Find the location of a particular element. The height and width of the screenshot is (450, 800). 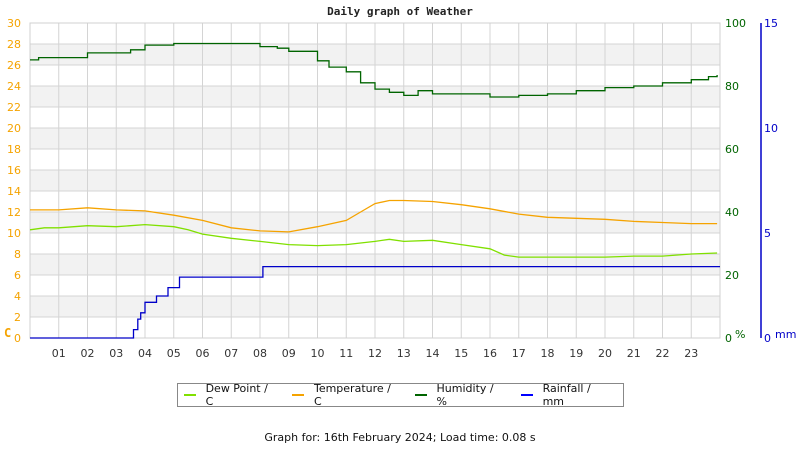

y-tick-temperature: 24 is located at coordinates (14, 86).